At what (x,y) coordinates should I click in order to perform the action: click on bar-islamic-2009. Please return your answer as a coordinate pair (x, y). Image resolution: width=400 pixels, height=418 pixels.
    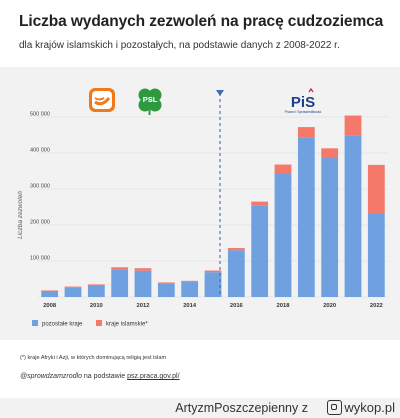
    Looking at the image, I should click on (73, 287).